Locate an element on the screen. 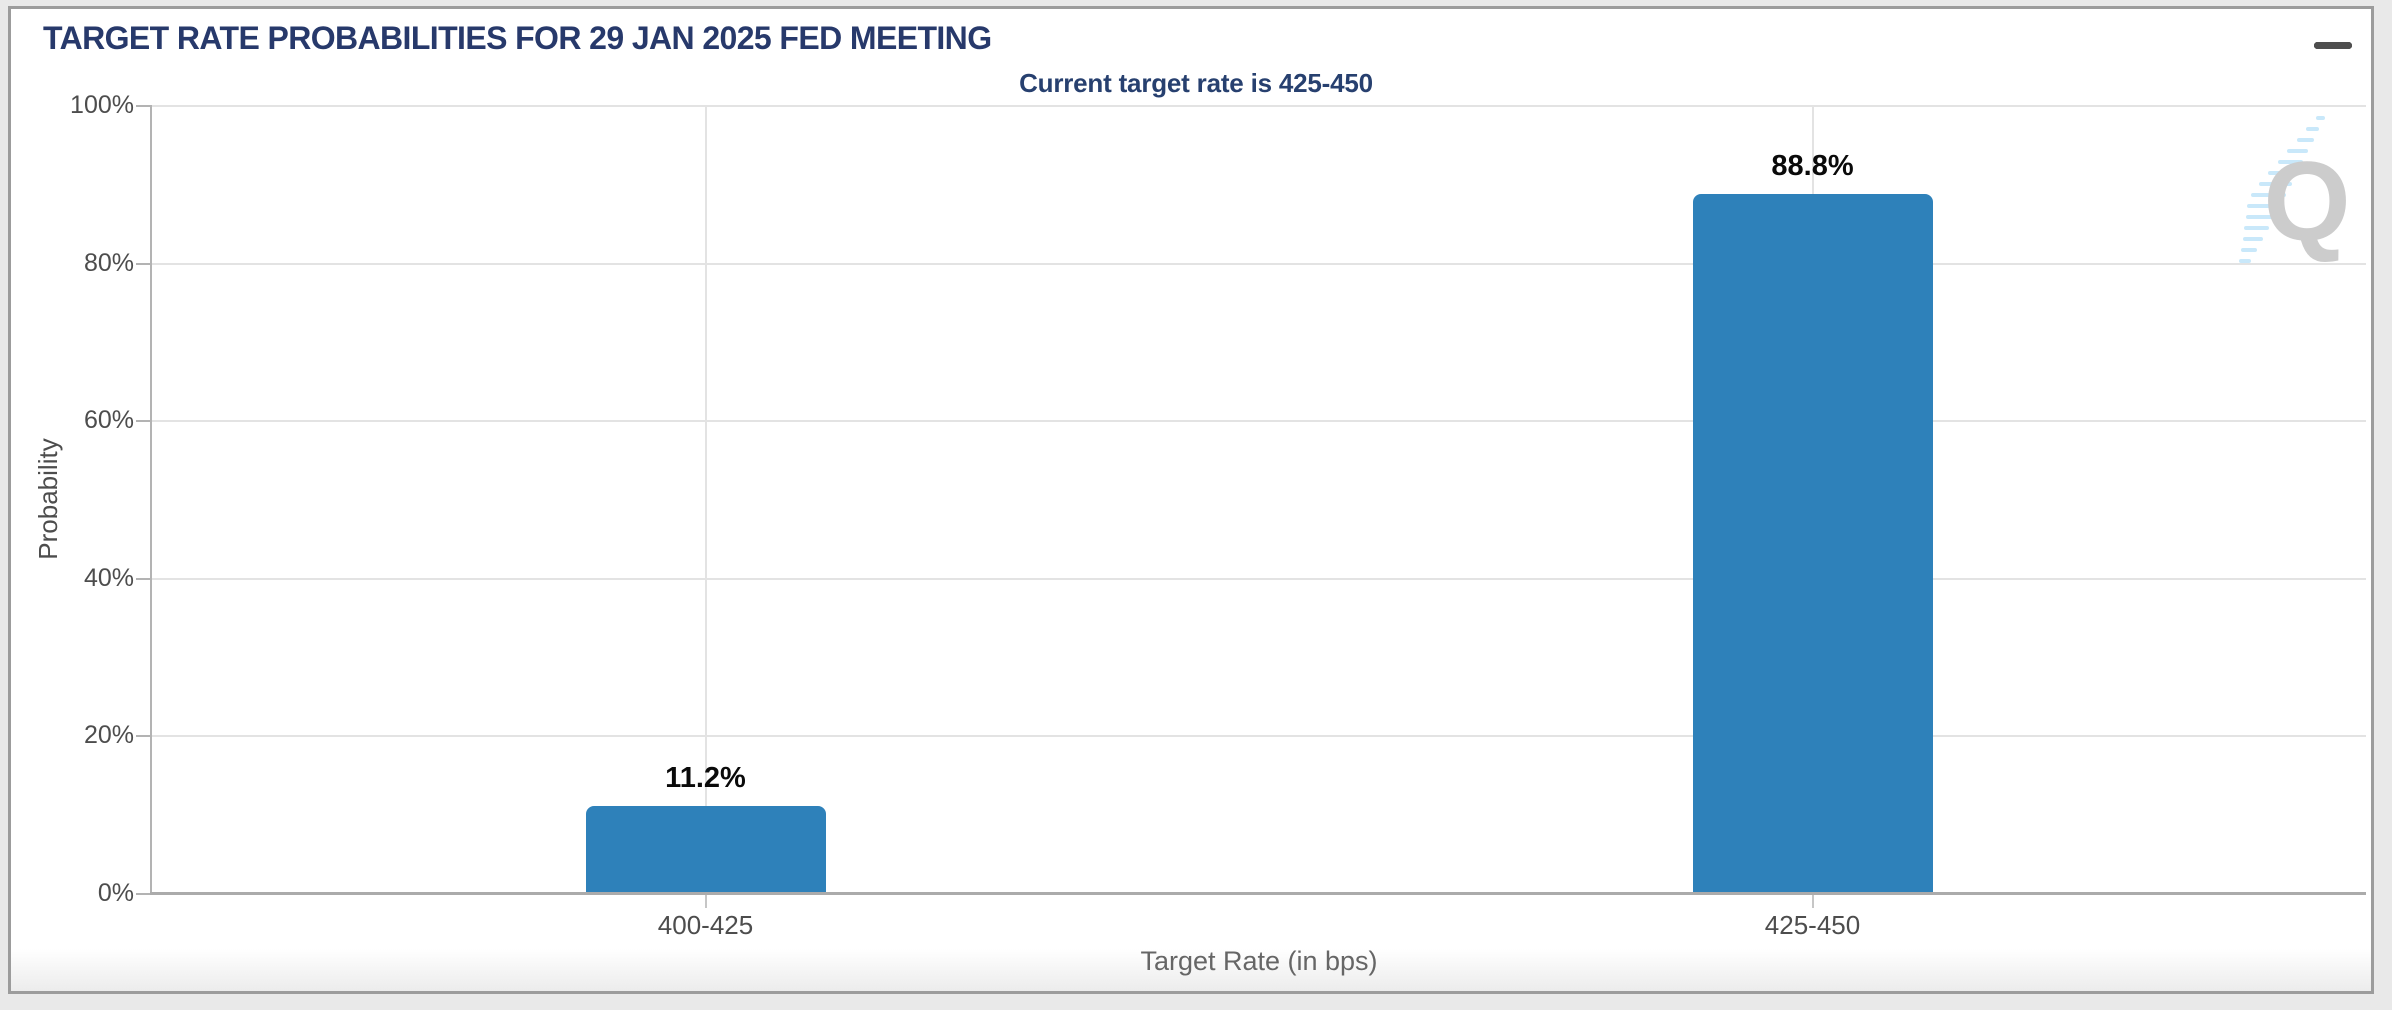  y-tick-label: 0% is located at coordinates (115, 893).